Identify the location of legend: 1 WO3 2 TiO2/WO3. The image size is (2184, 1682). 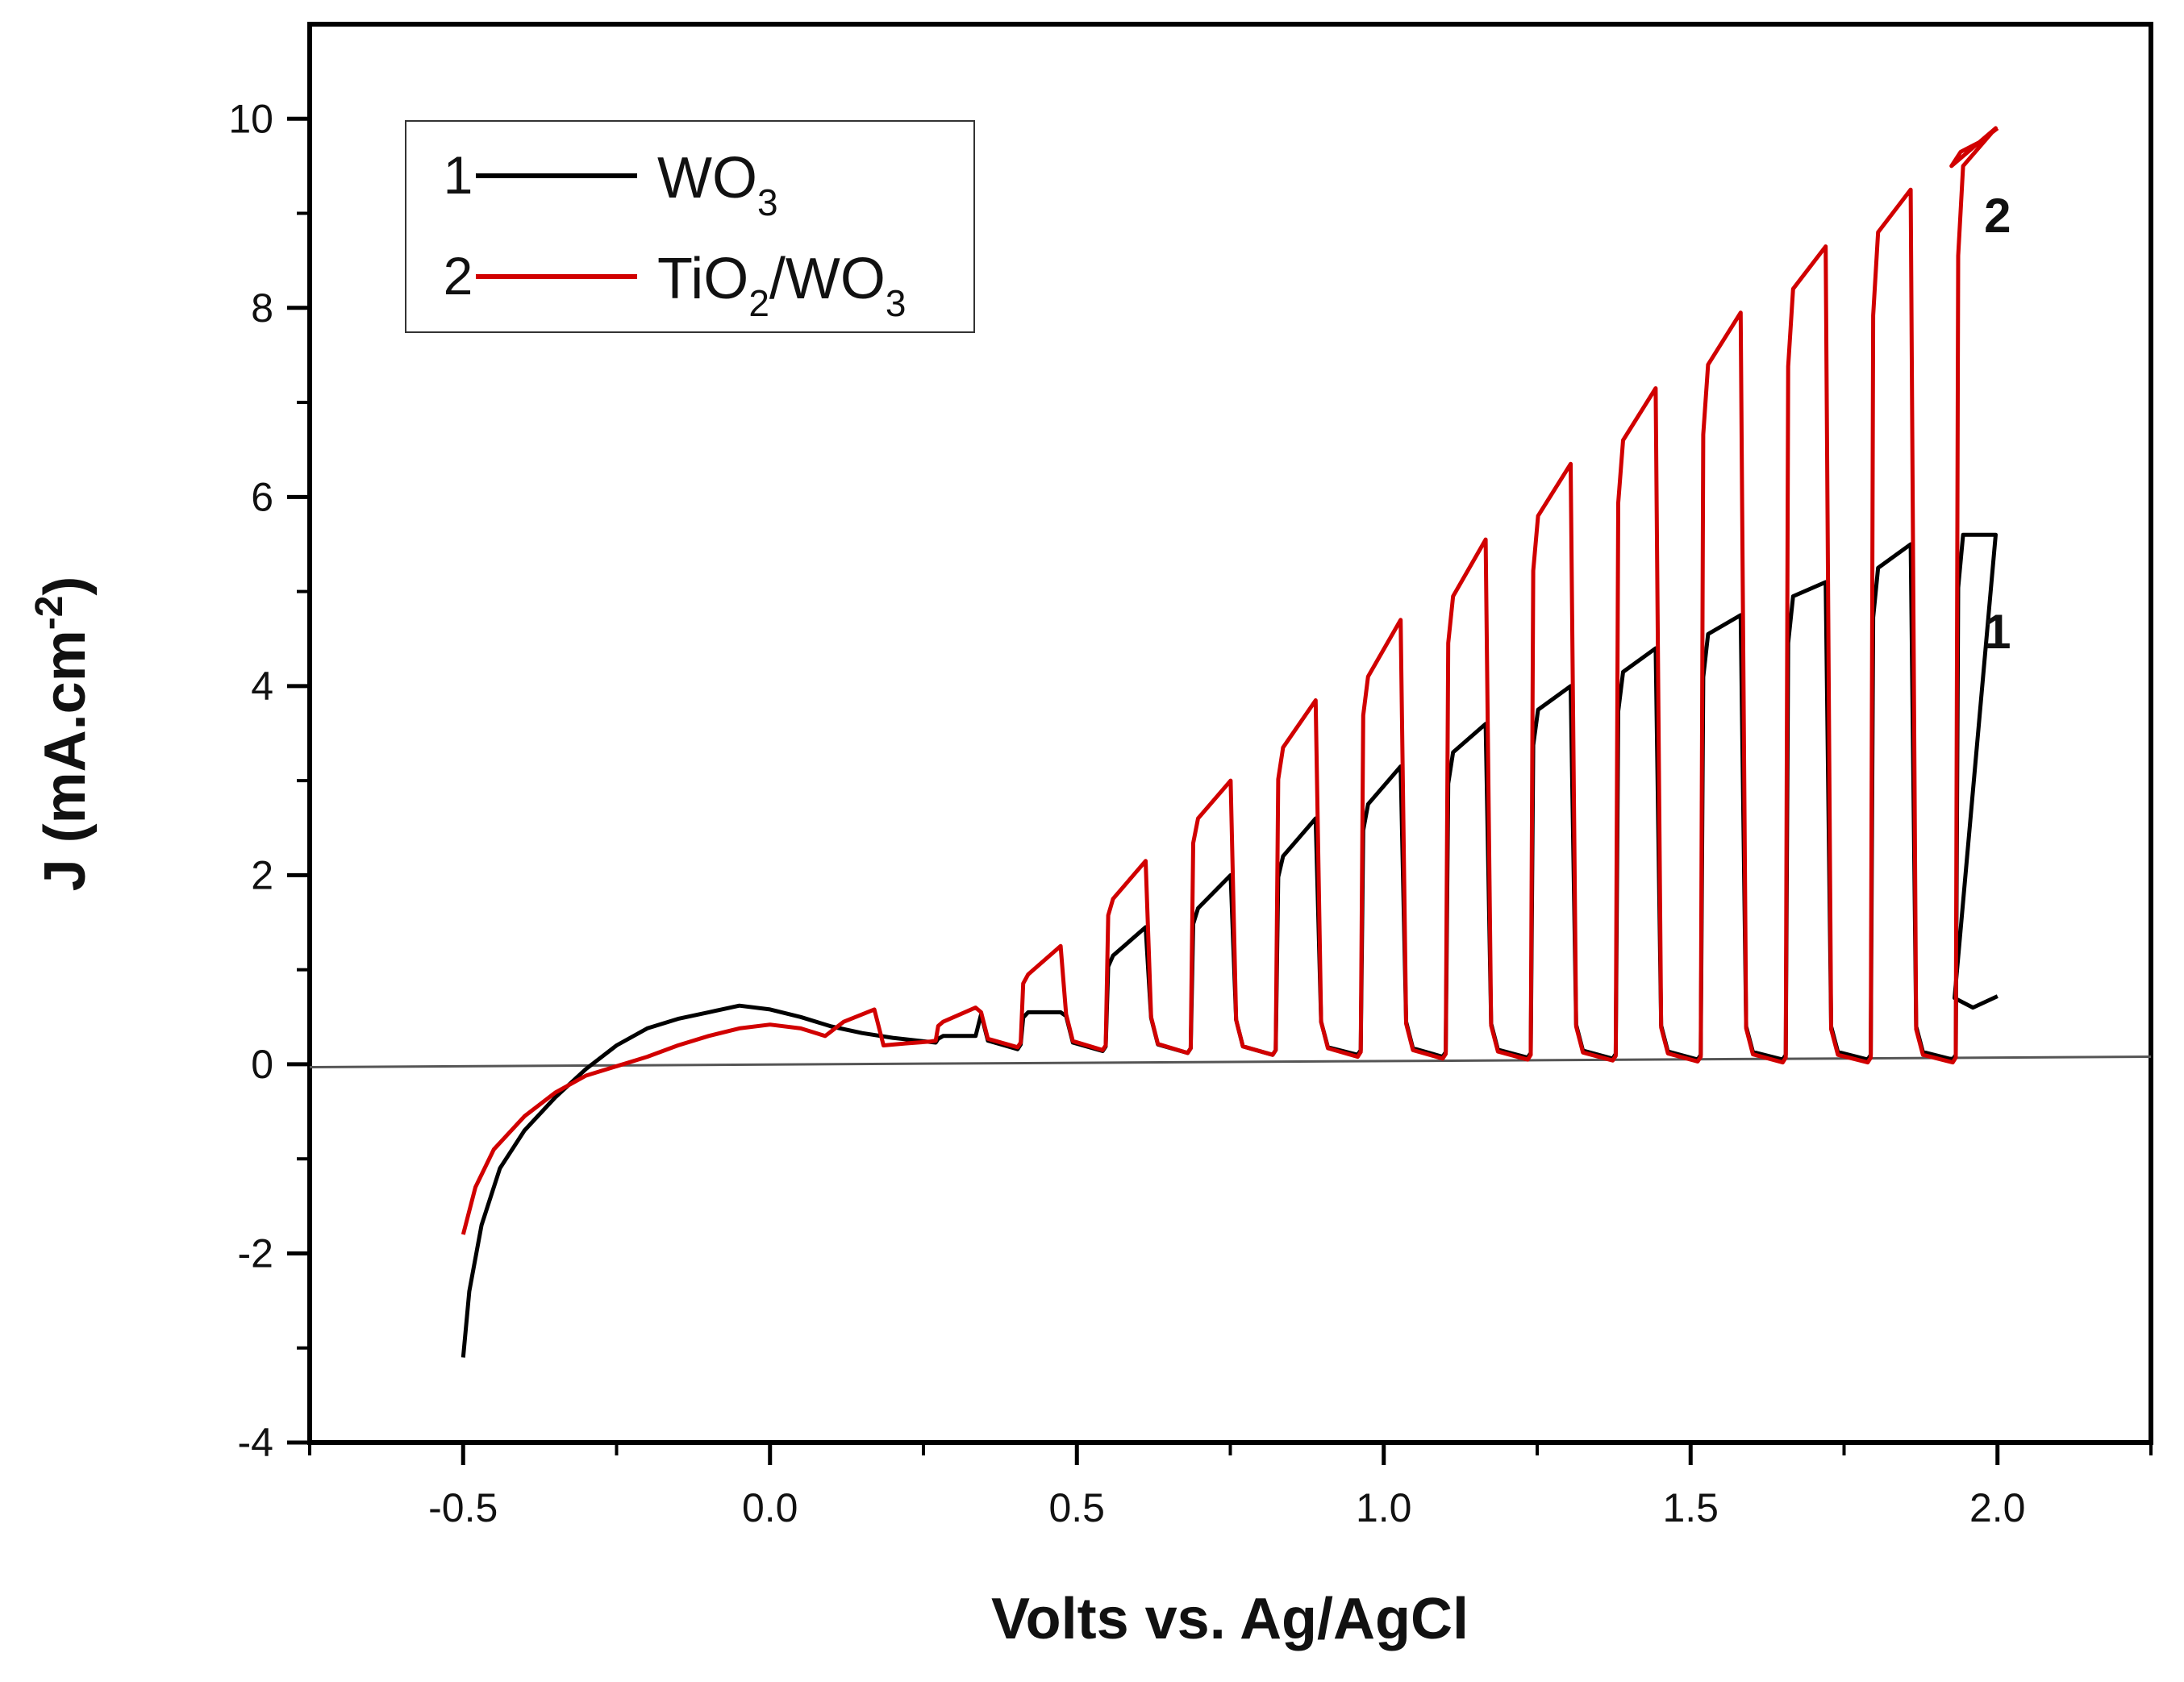
(690, 226).